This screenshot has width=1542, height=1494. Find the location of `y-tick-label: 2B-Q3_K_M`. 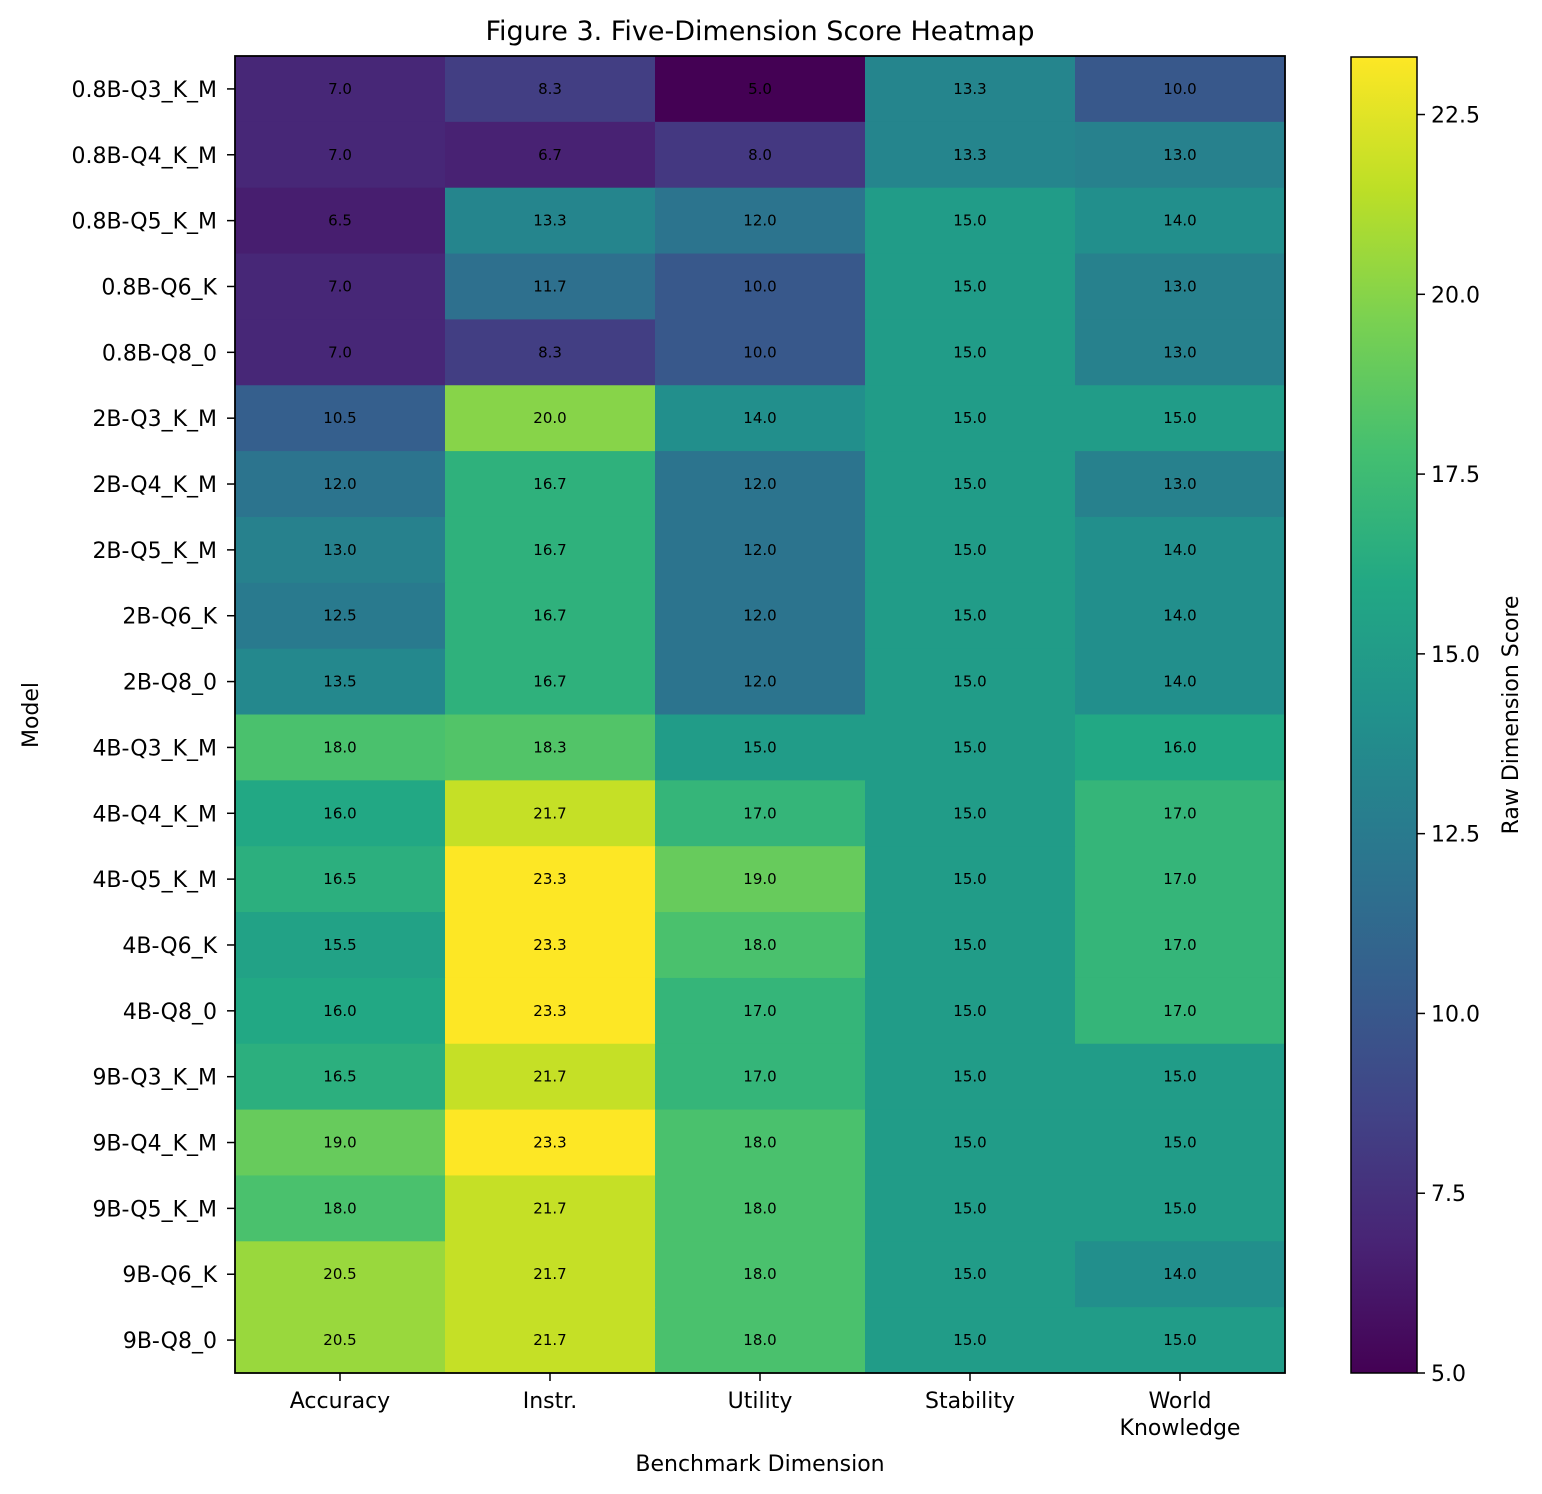

y-tick-label: 2B-Q3_K_M is located at coordinates (154, 419).